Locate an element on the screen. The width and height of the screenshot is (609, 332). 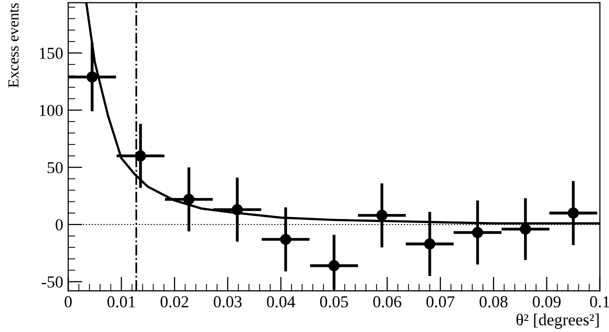
x-tick-label: 0.08 is located at coordinates (494, 302).